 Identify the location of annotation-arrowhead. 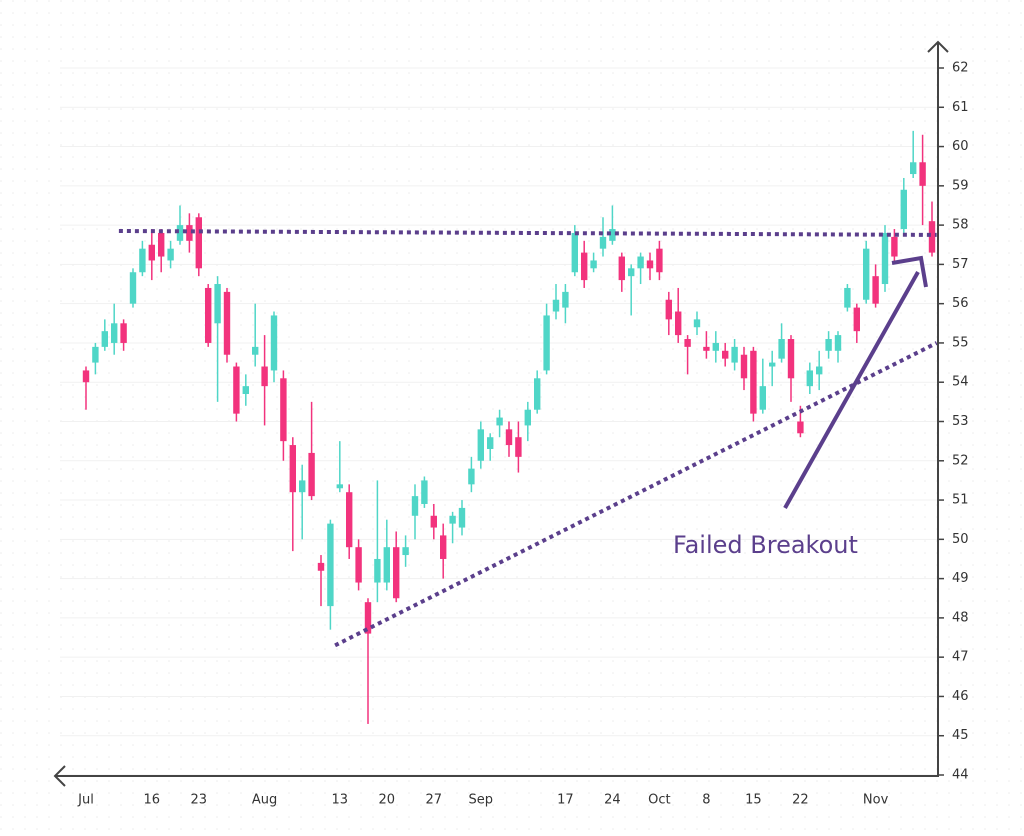
(909, 271).